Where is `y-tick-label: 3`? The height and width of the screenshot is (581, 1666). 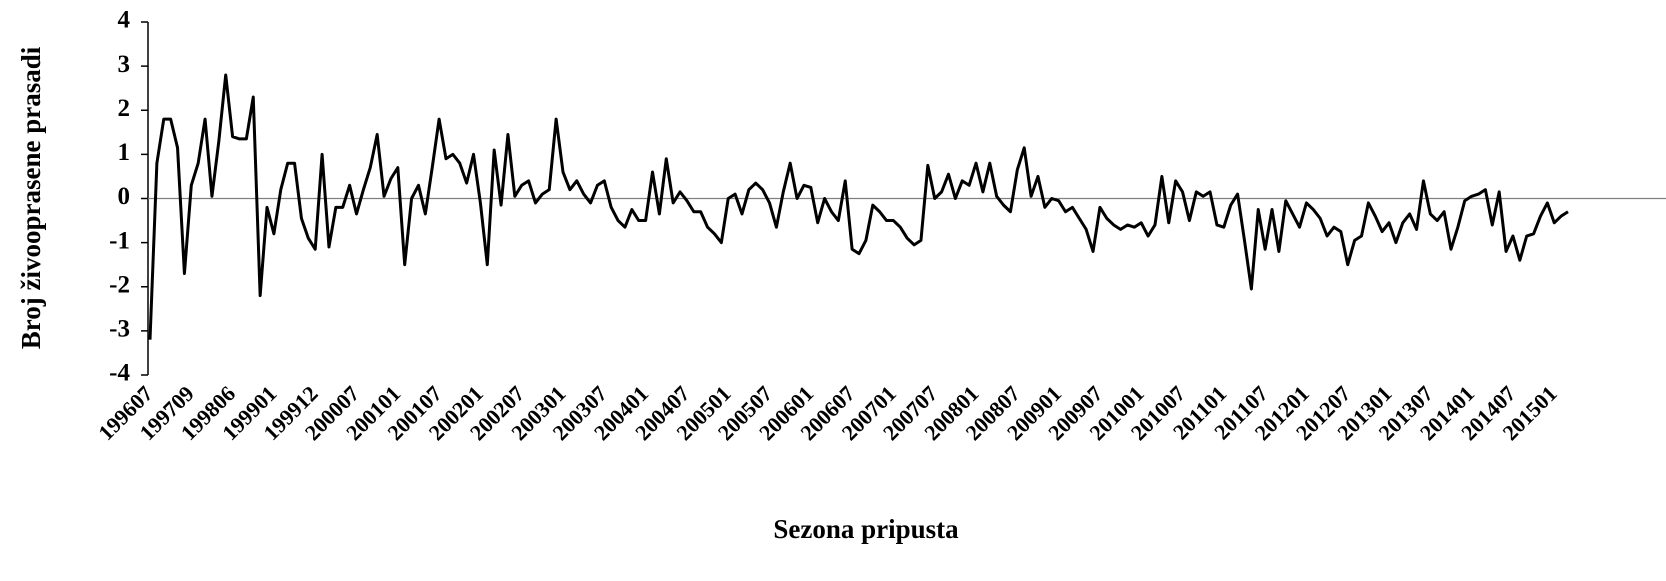 y-tick-label: 3 is located at coordinates (124, 64).